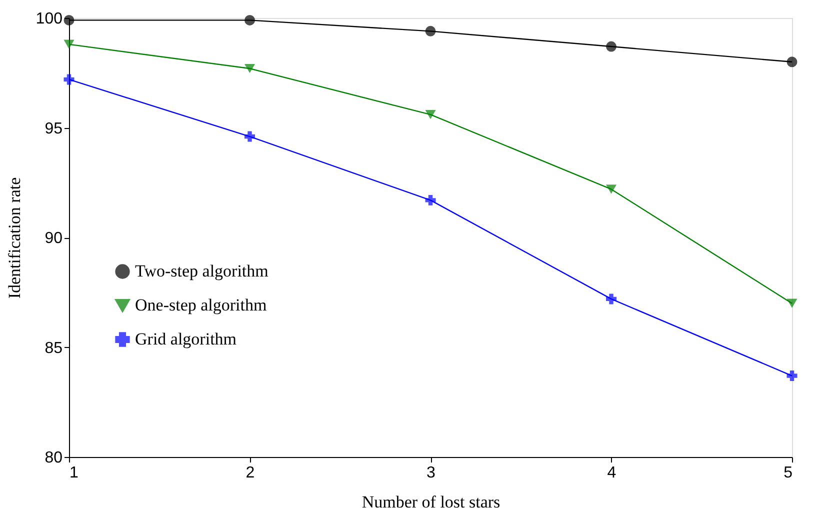 This screenshot has height=515, width=813. What do you see at coordinates (431, 473) in the screenshot?
I see `x-tick-label: 3` at bounding box center [431, 473].